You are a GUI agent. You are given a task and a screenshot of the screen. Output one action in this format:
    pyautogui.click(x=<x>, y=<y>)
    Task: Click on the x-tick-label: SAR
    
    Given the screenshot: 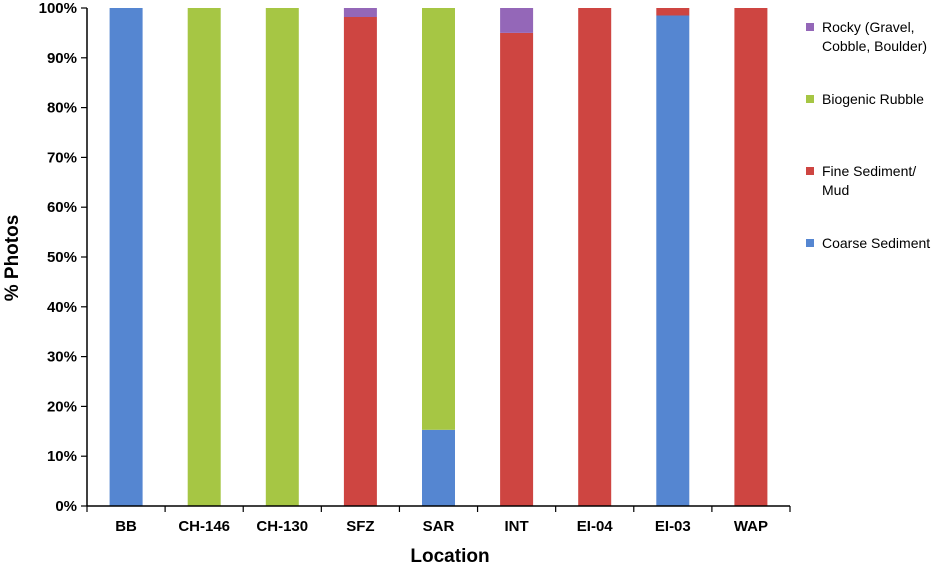 What is the action you would take?
    pyautogui.click(x=439, y=526)
    